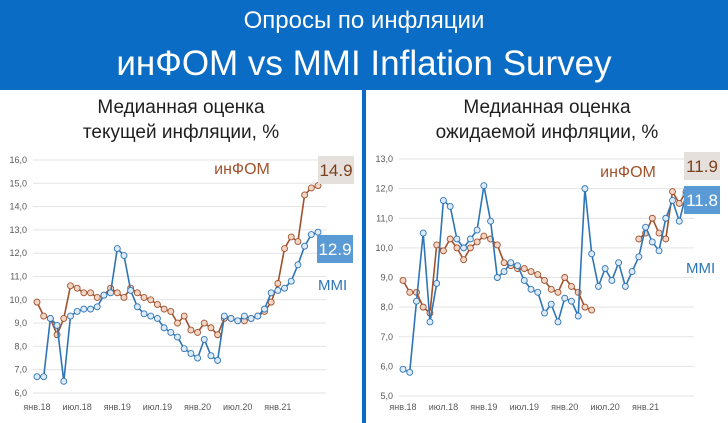  Describe the element at coordinates (181, 107) in the screenshot. I see `chart-title-line-1: Медианная оценка` at that location.